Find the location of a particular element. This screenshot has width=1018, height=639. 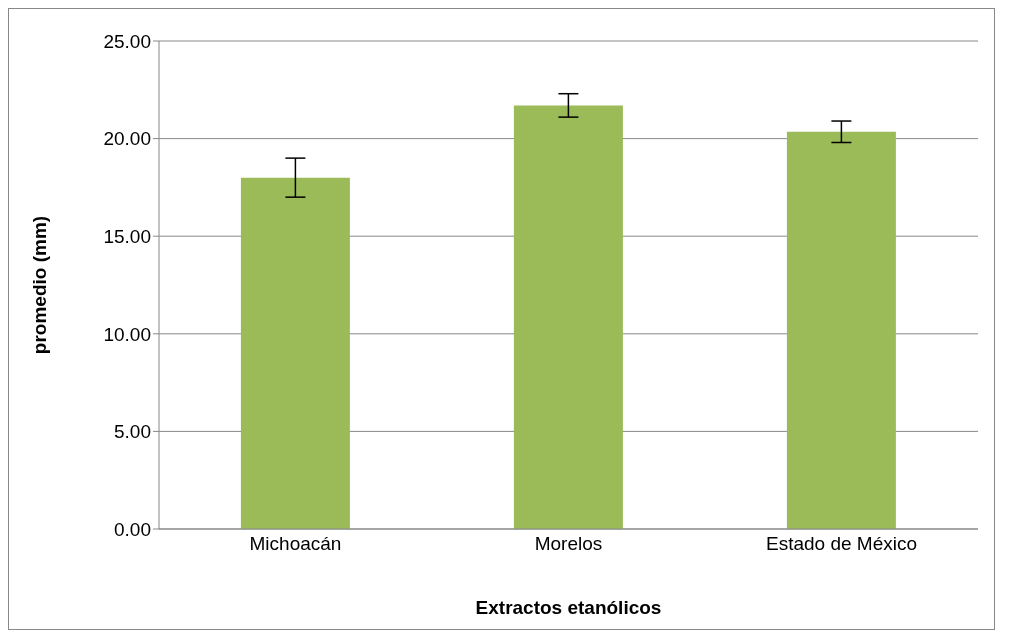

y-tick-label: 0.00 is located at coordinates (132, 529).